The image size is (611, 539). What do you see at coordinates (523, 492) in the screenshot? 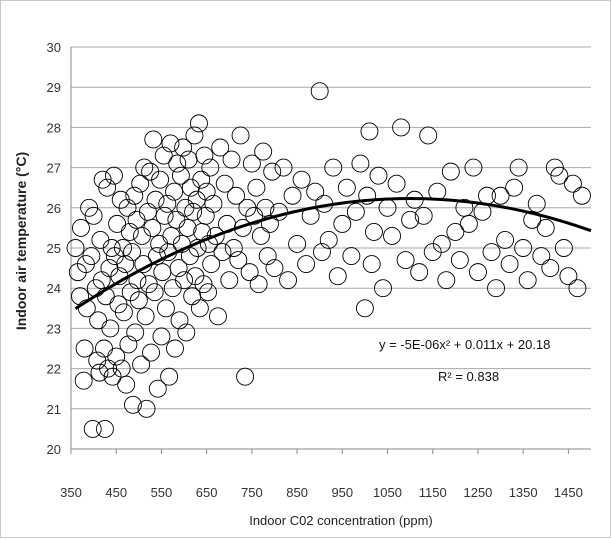
I see `x-tick-label-1350: 1350` at bounding box center [523, 492].